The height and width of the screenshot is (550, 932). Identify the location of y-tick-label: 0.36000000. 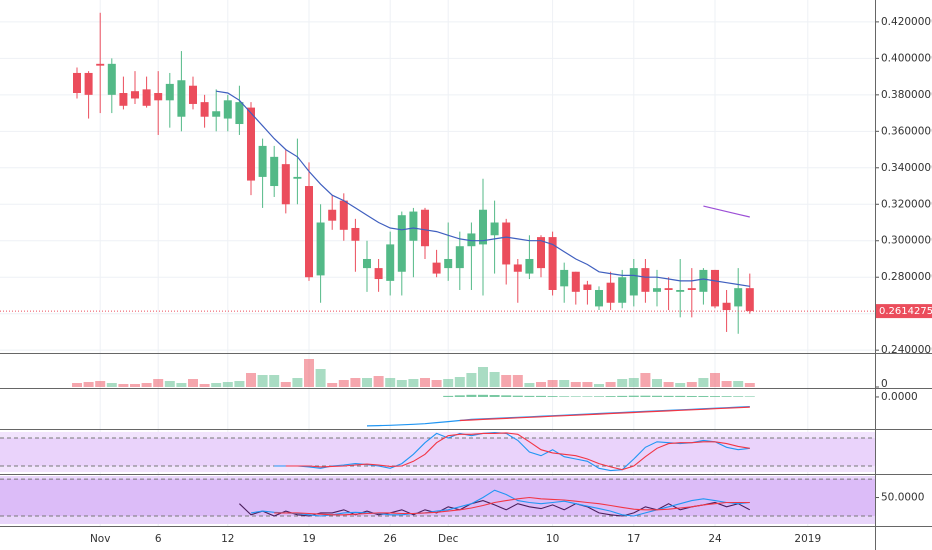
(906, 131).